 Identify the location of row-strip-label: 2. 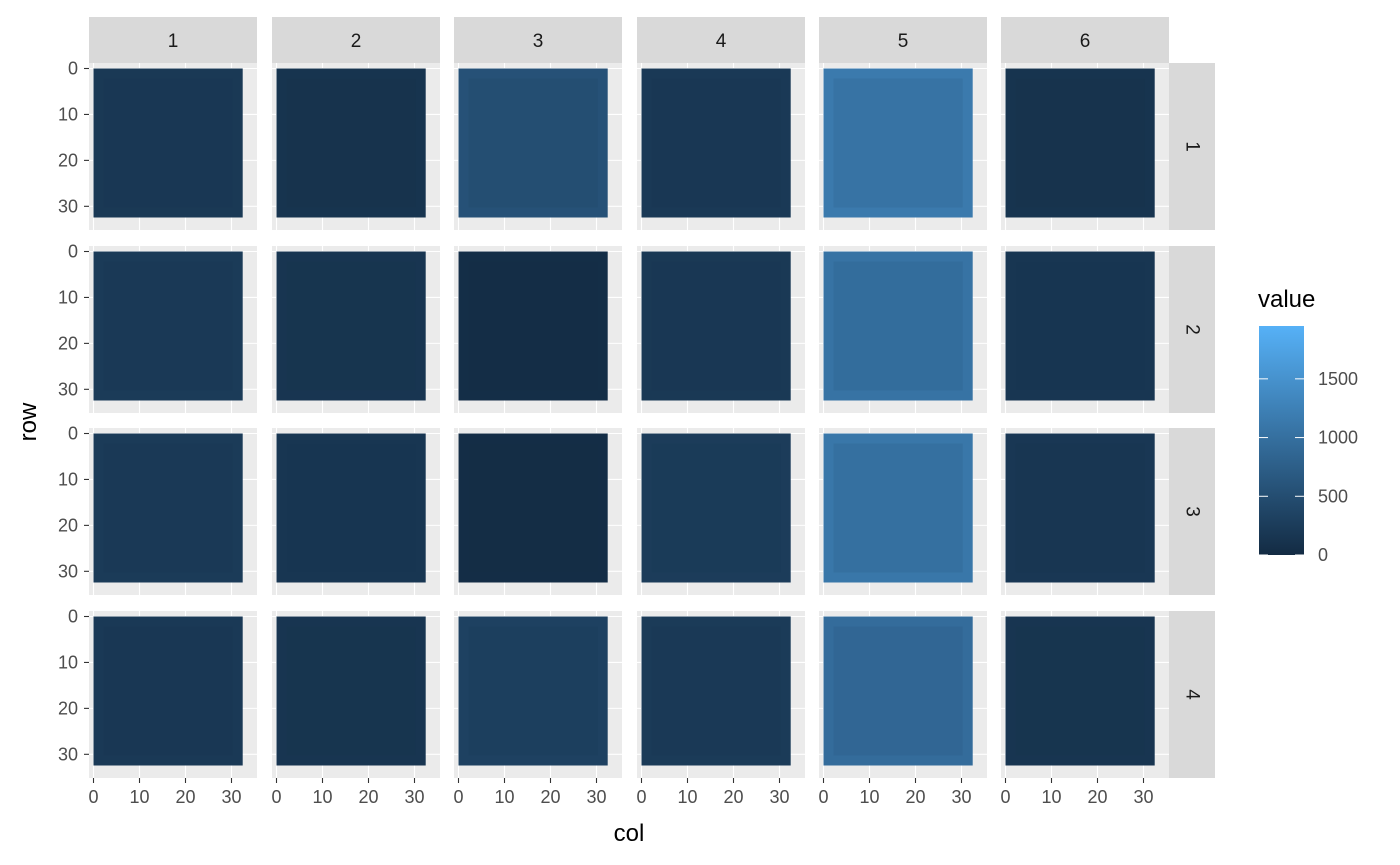
(1192, 329).